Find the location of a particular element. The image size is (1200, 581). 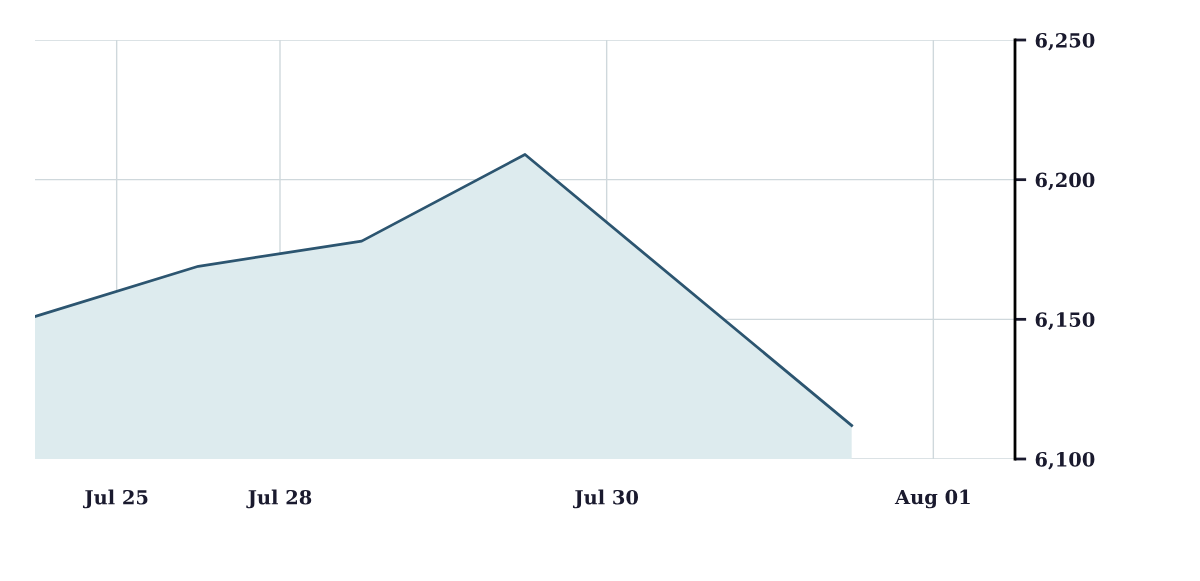

y-tick-label: 6,100 is located at coordinates (1065, 460).